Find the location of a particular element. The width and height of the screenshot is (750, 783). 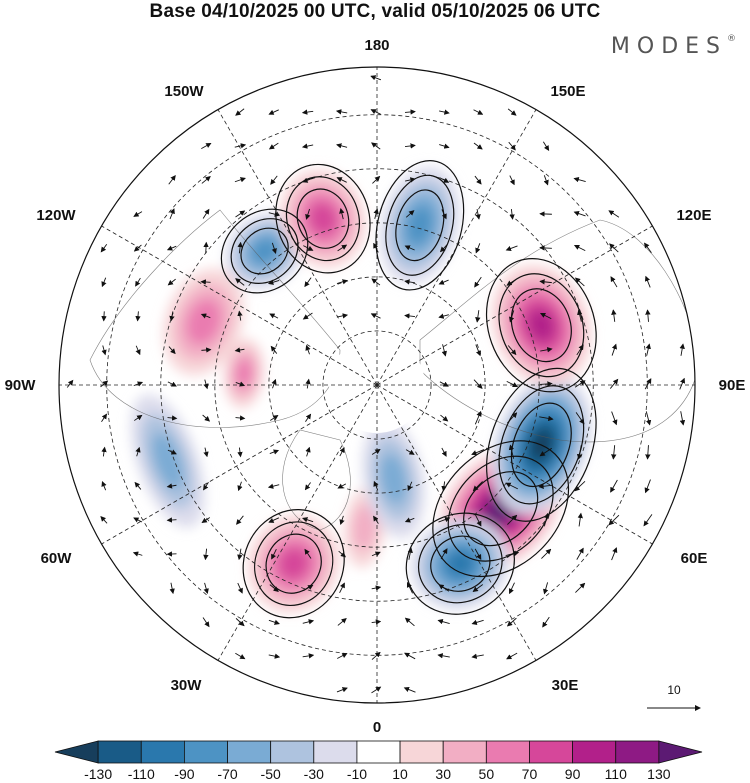

colorbar-tick-label: -70 is located at coordinates (227, 774).